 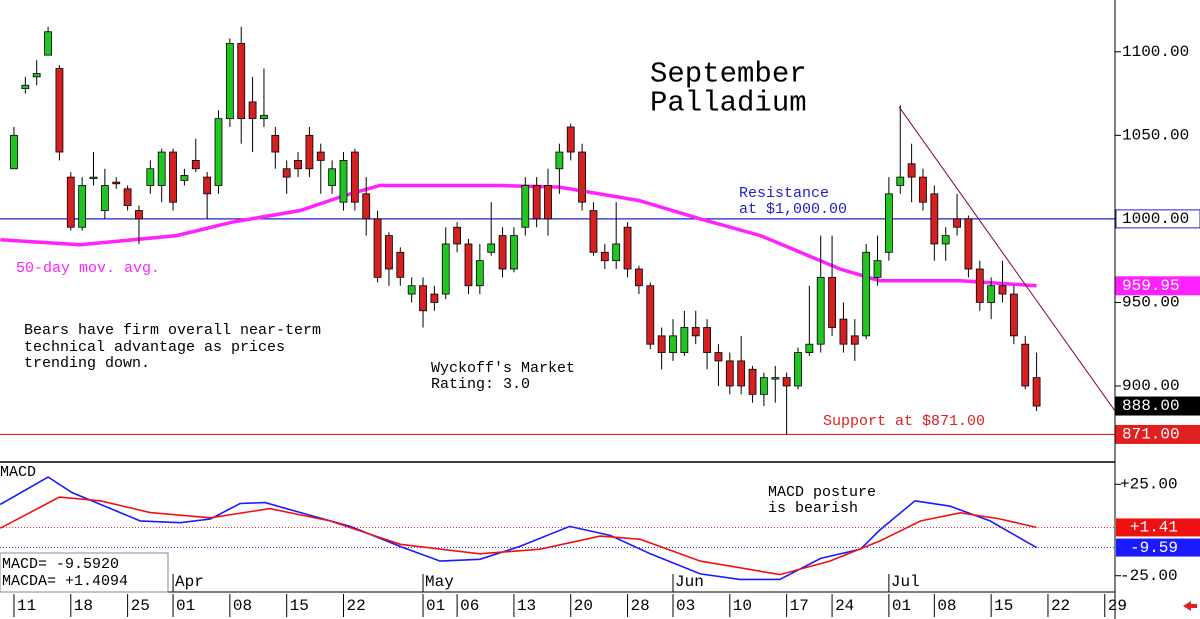 I want to click on price-marker-label: 1000.00, so click(x=1155, y=219).